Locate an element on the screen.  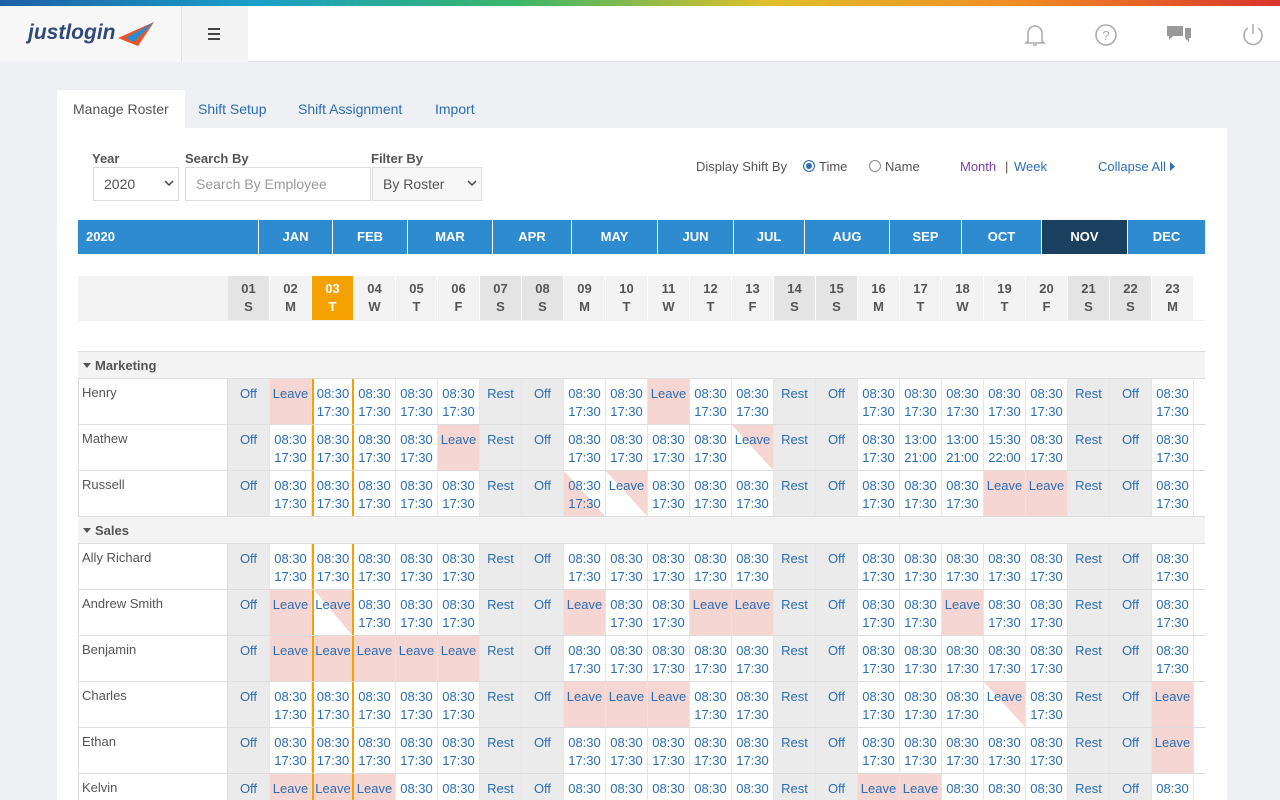
month-cell: JUN is located at coordinates (695, 237).